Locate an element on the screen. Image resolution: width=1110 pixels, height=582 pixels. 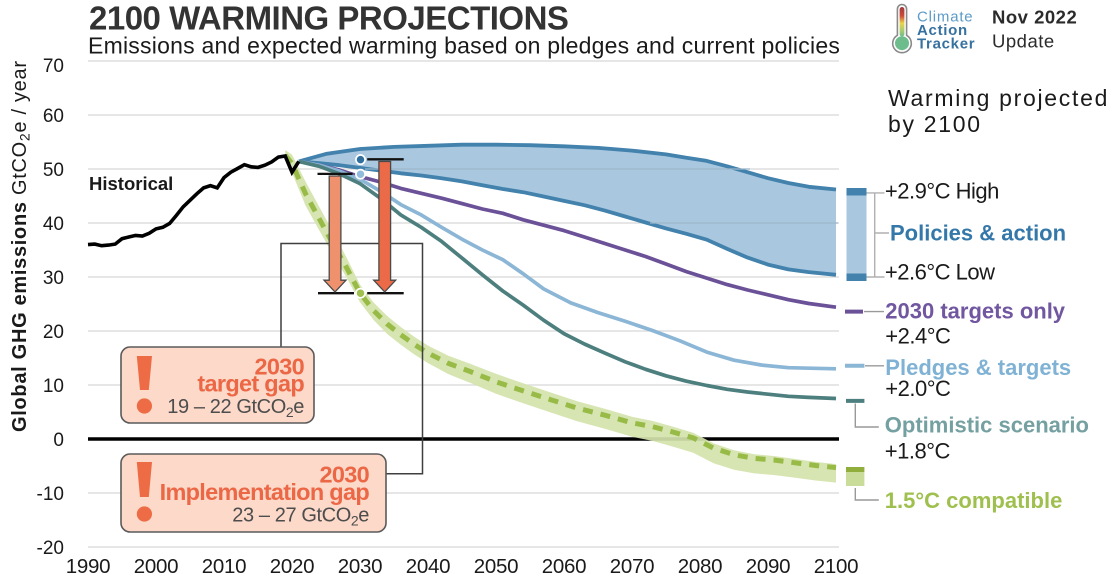
svg-text: Action is located at coordinates (942, 30).